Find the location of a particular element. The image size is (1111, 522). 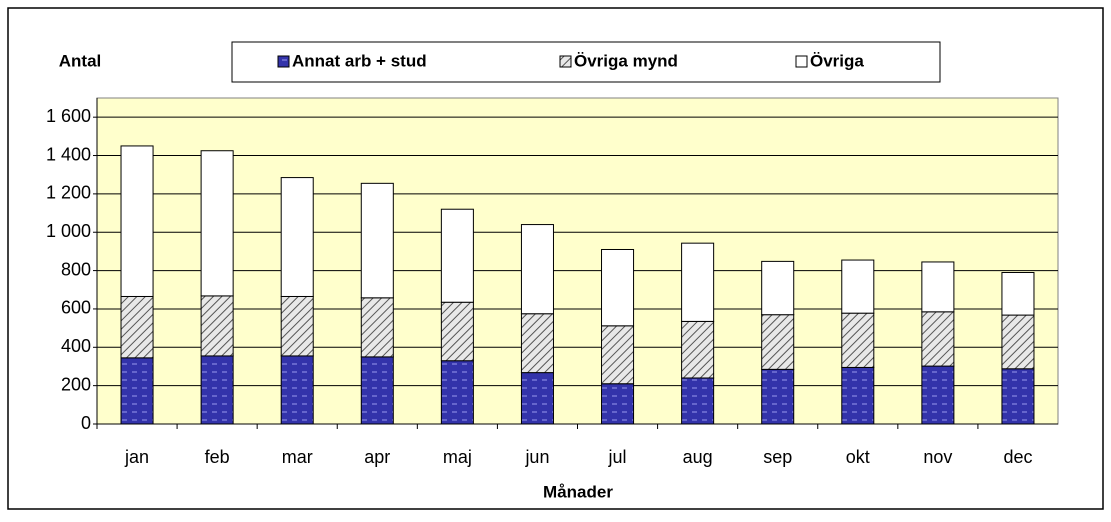

x-tick-label: okt is located at coordinates (858, 457).